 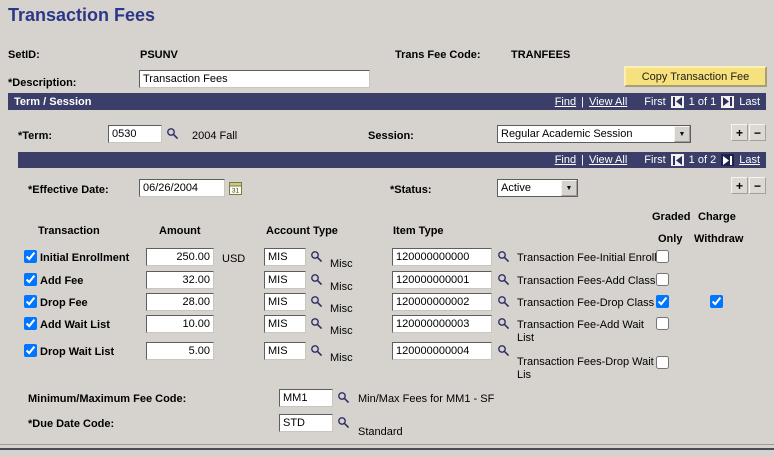 I want to click on min-max-fee-code-input, so click(x=306, y=398).